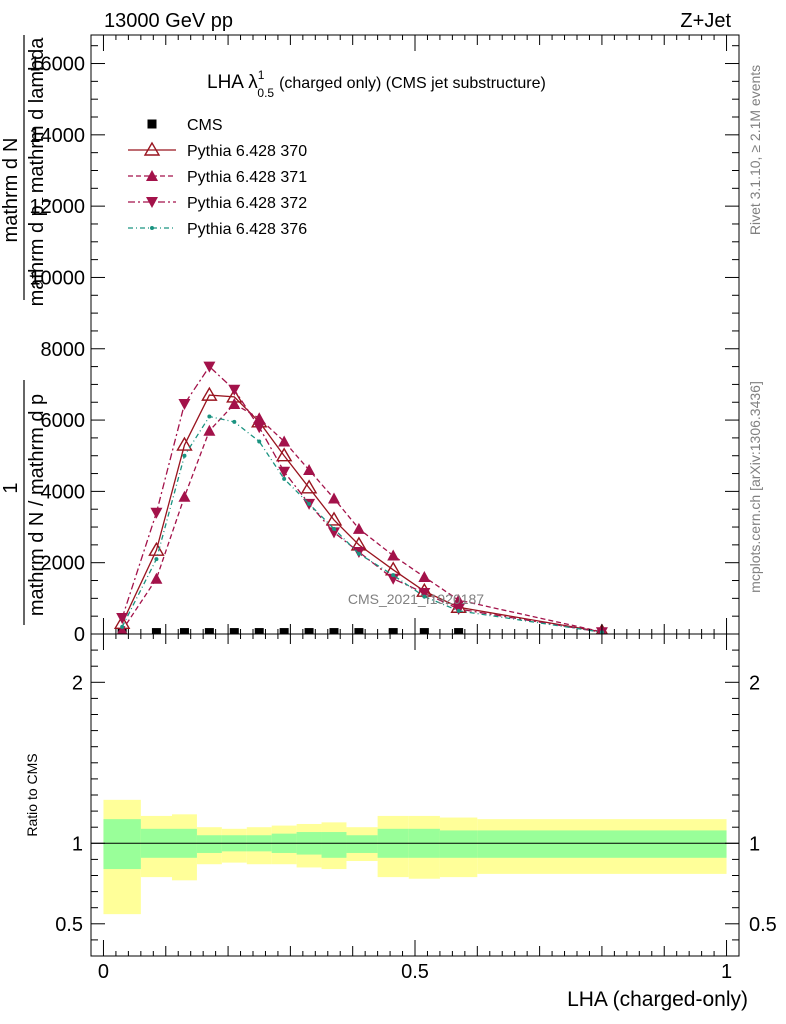 This screenshot has height=1024, width=786. What do you see at coordinates (416, 599) in the screenshot?
I see `analysis-watermark: CMS_2021_I1920187` at bounding box center [416, 599].